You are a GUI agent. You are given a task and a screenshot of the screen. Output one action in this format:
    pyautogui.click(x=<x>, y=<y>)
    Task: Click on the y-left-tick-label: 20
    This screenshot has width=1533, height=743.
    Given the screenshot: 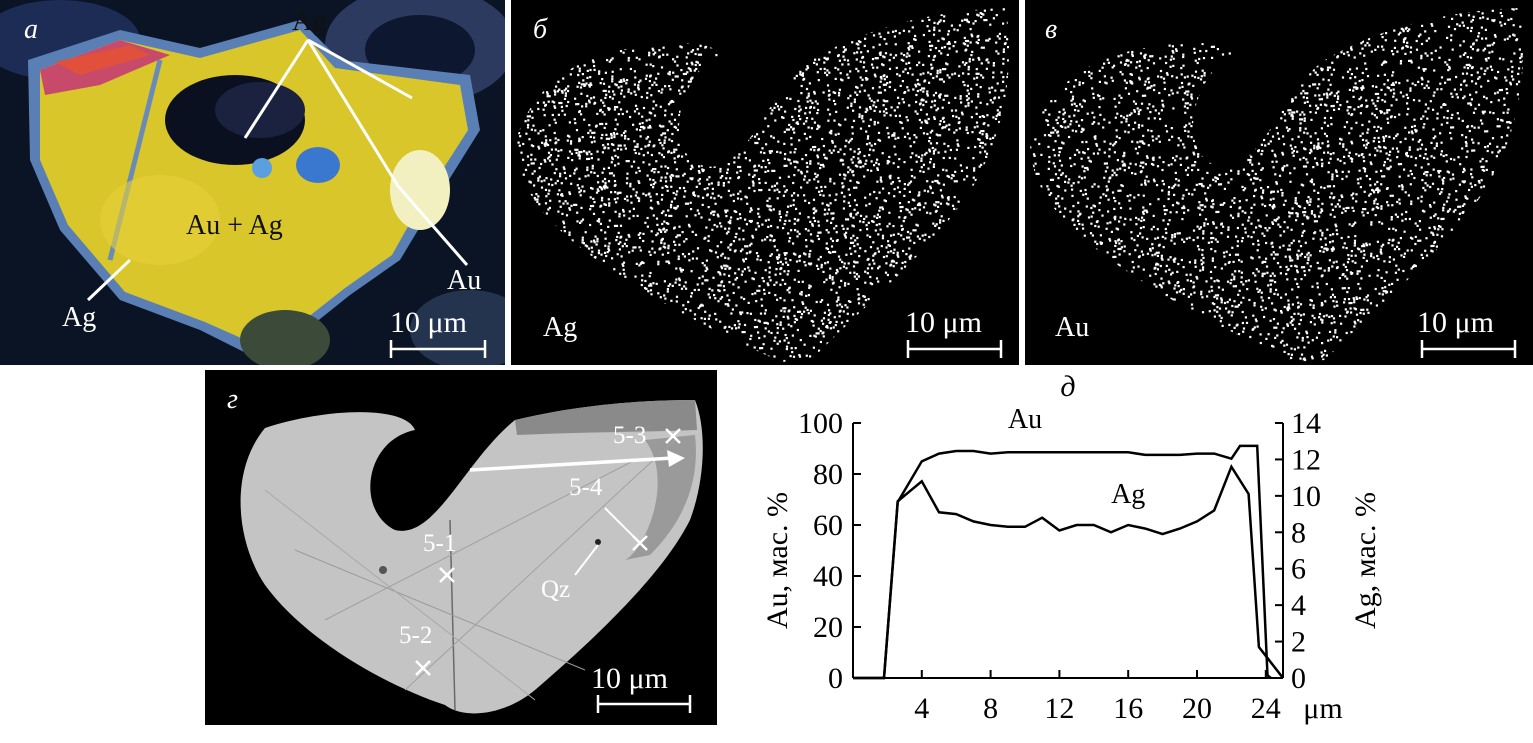 What is the action you would take?
    pyautogui.click(x=828, y=627)
    